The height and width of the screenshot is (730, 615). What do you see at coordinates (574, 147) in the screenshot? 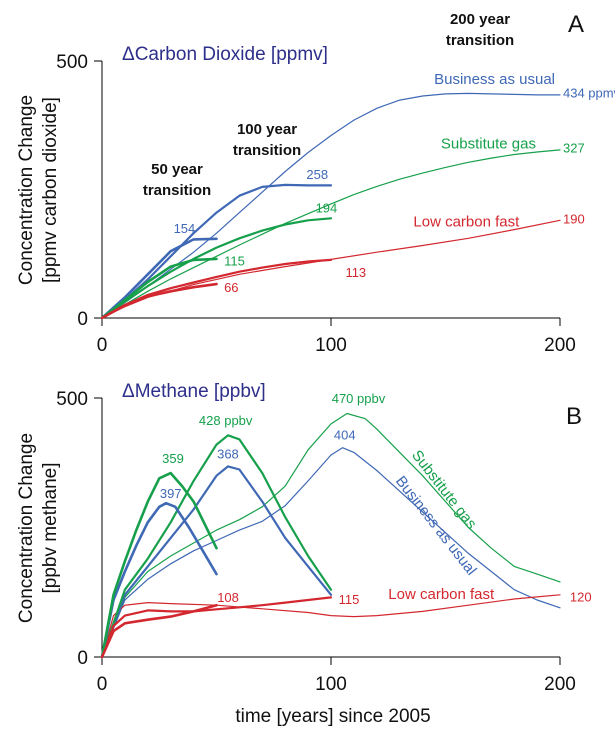
I see `panel-a-data-label-327-2: 327` at bounding box center [574, 147].